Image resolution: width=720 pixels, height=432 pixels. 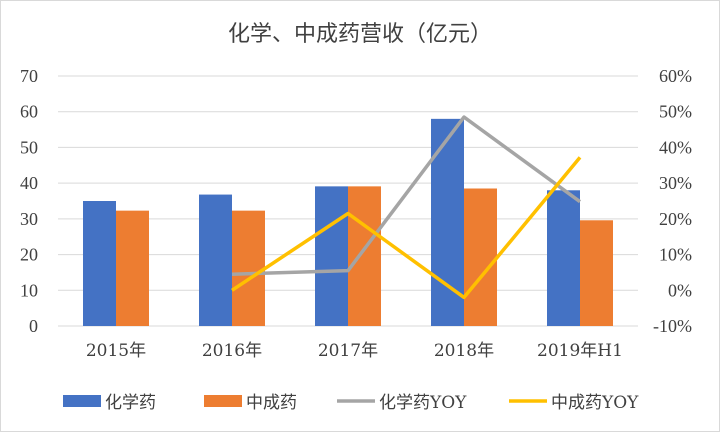 I want to click on legend-label: 中成药, so click(x=271, y=403).